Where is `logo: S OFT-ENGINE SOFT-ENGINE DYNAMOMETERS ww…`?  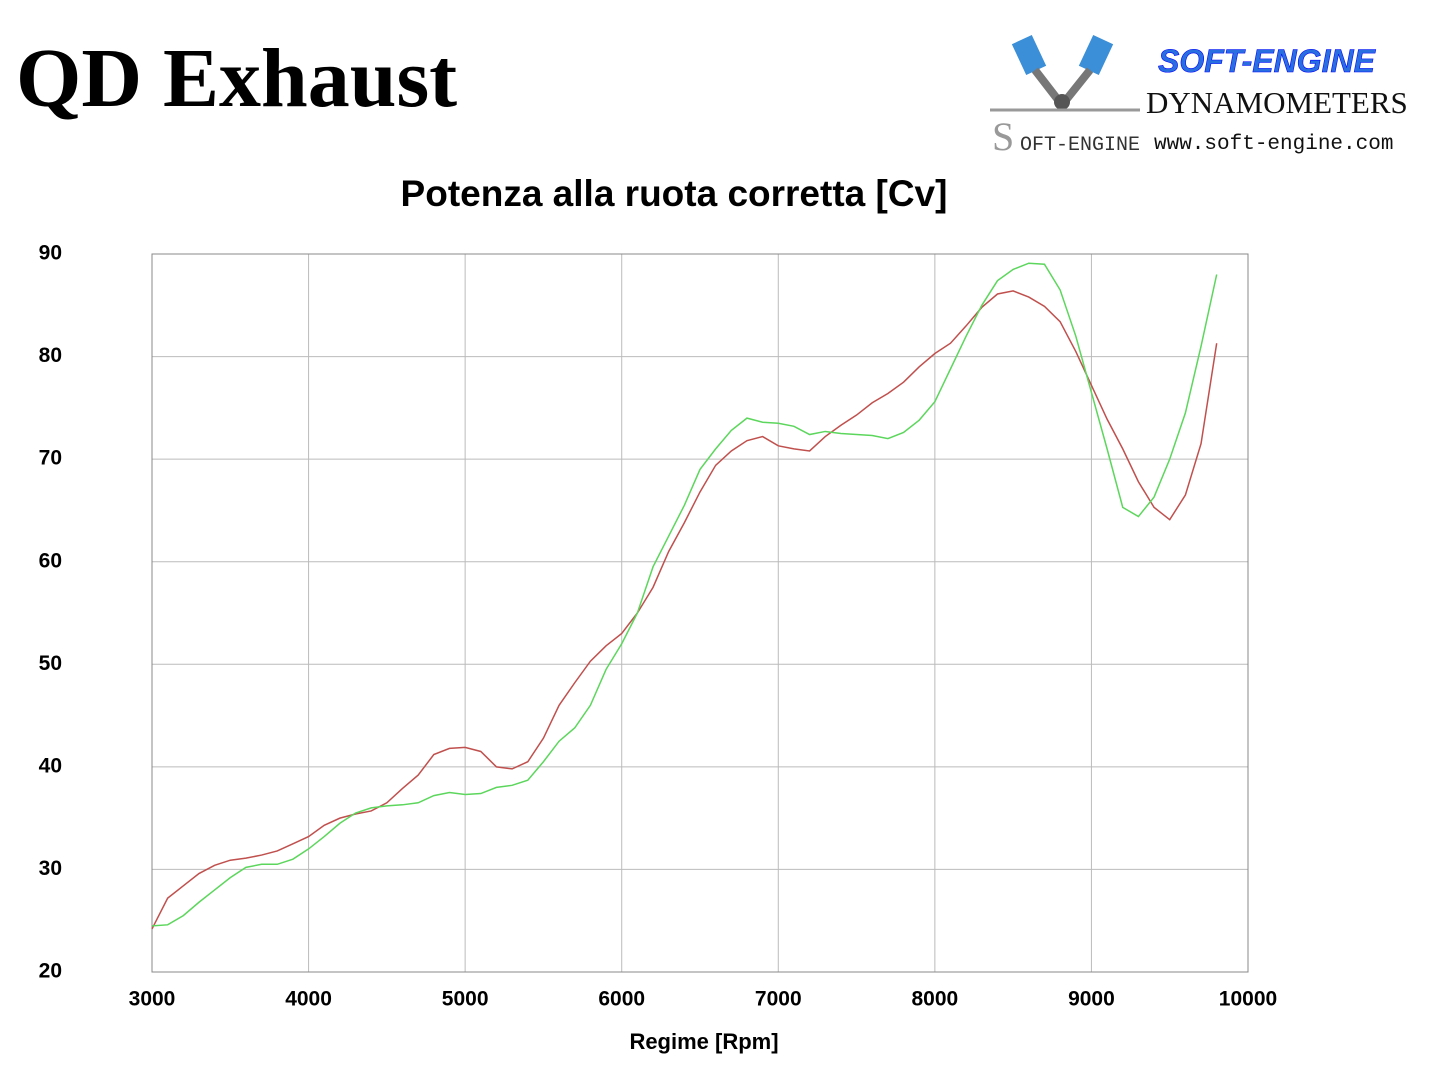 logo: S OFT-ENGINE SOFT-ENGINE DYNAMOMETERS ww… is located at coordinates (1199, 96).